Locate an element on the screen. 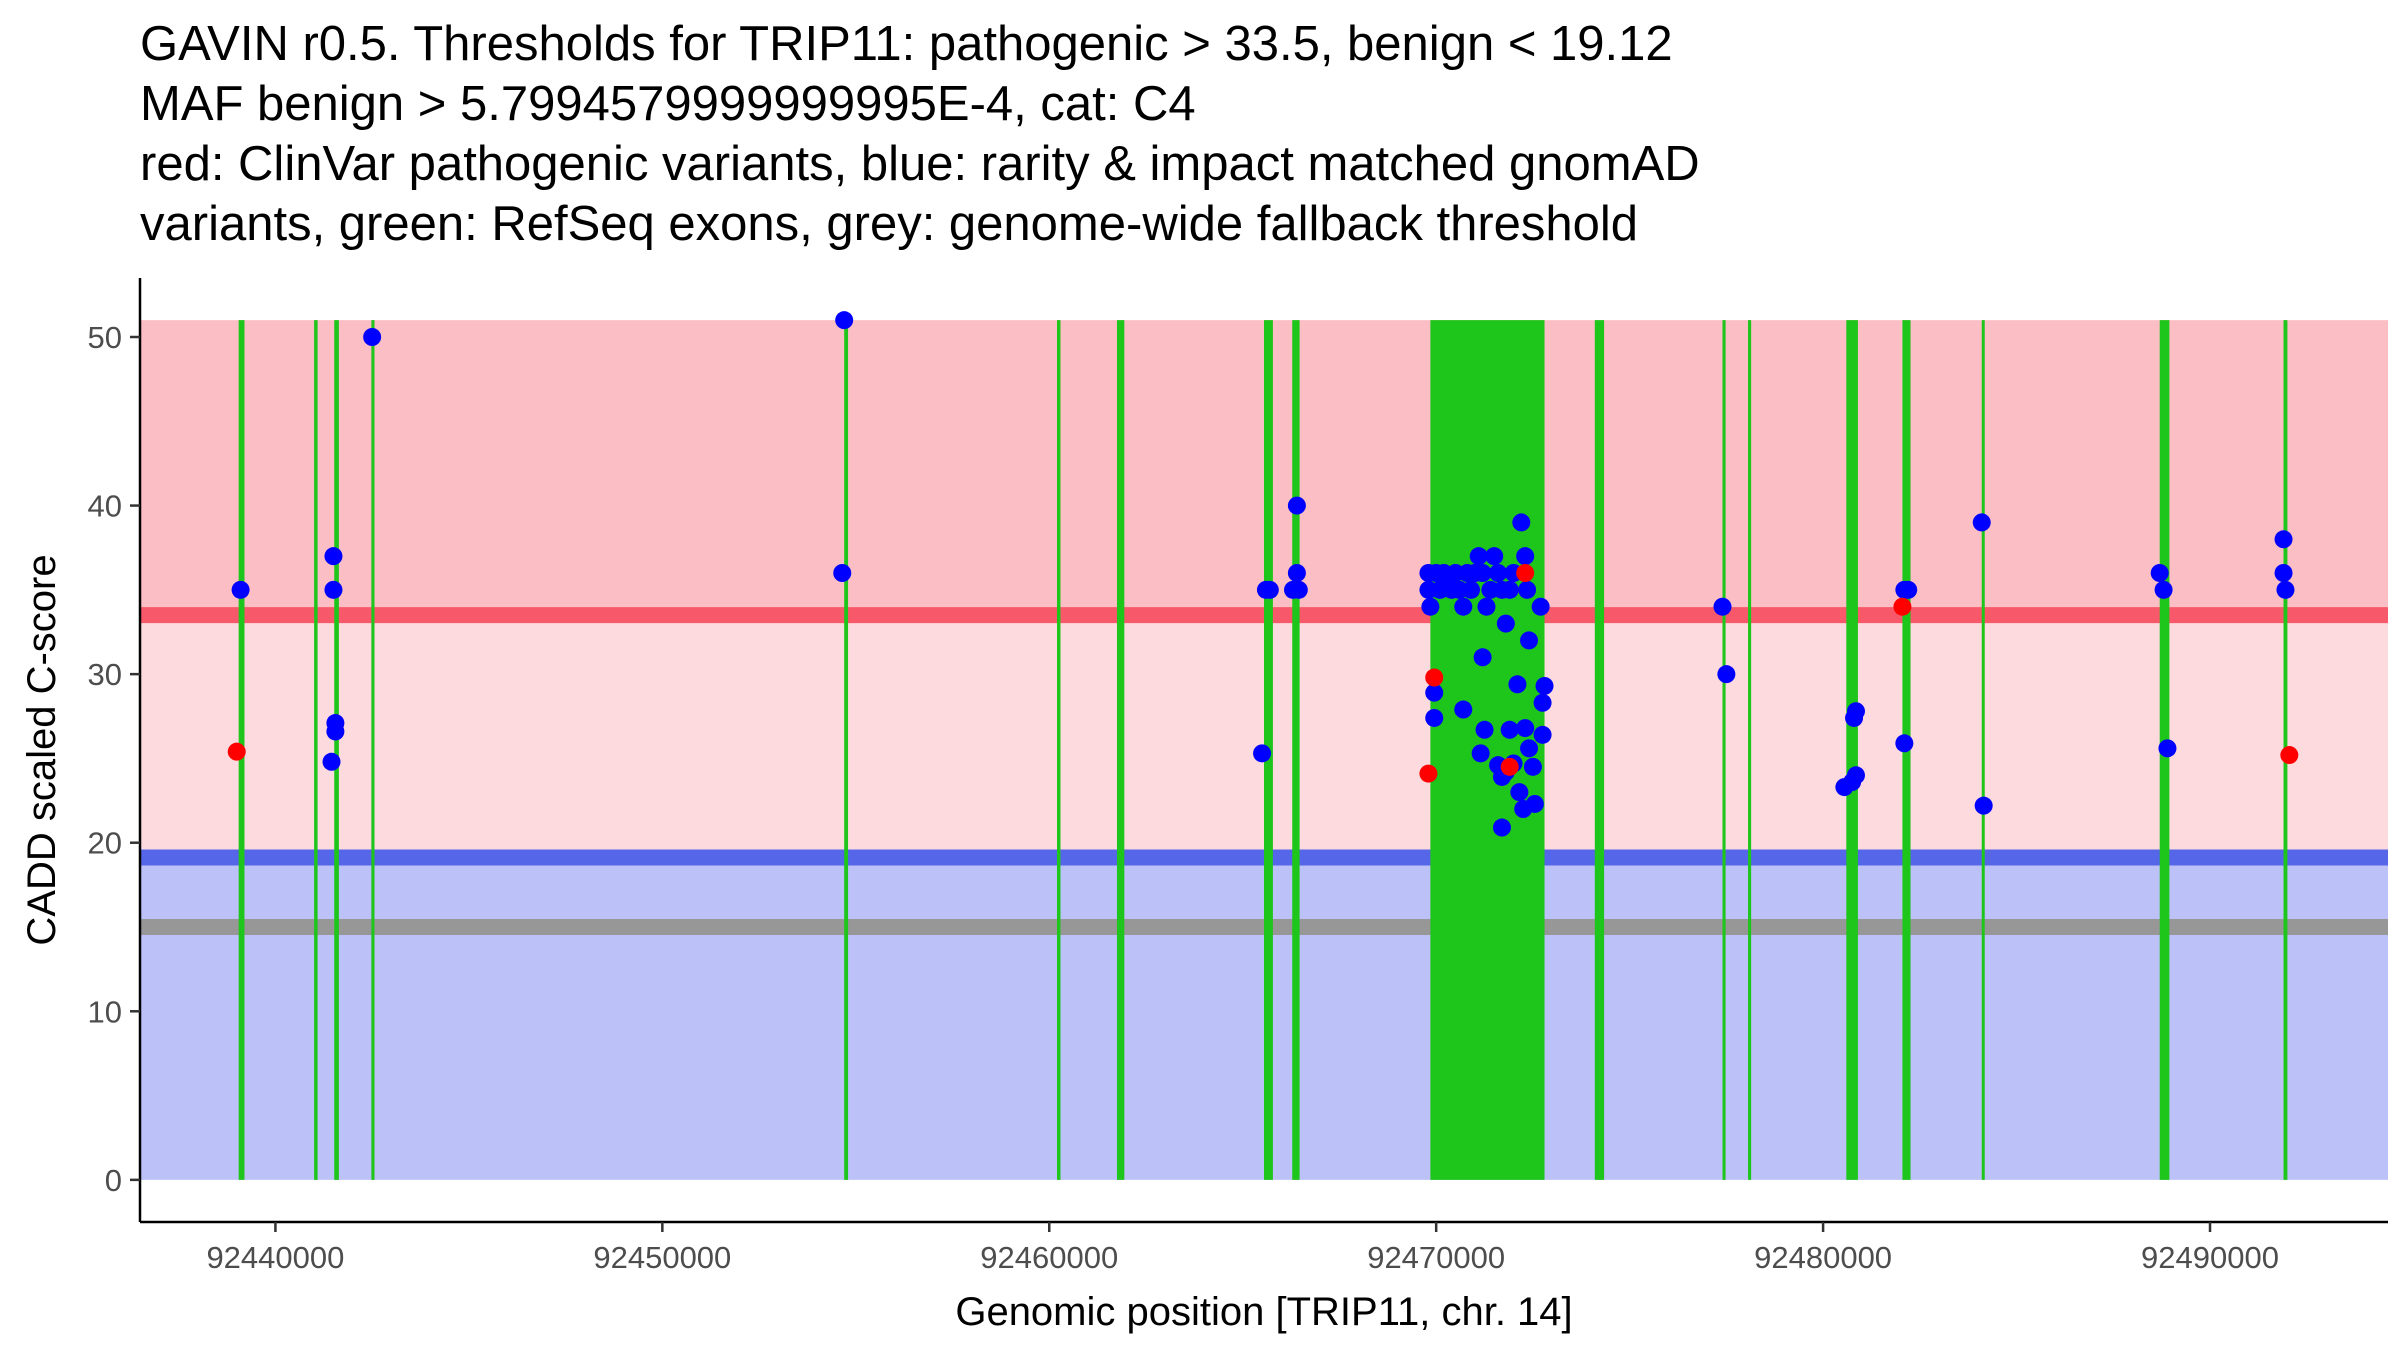 This screenshot has width=2400, height=1350. x-tick-label-3: 92470000 is located at coordinates (1436, 1257).